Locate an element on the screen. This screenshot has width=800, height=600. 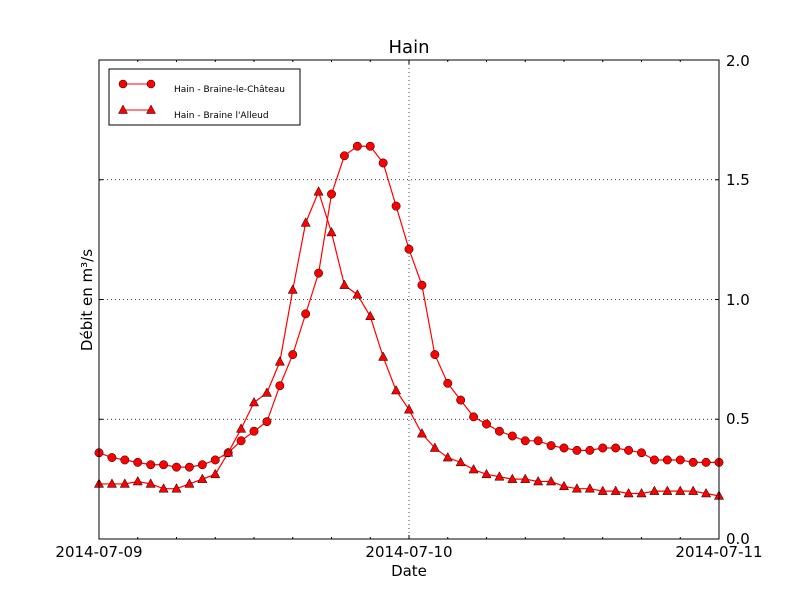
legend-label: Hain - Braine l'Alleud is located at coordinates (221, 116).